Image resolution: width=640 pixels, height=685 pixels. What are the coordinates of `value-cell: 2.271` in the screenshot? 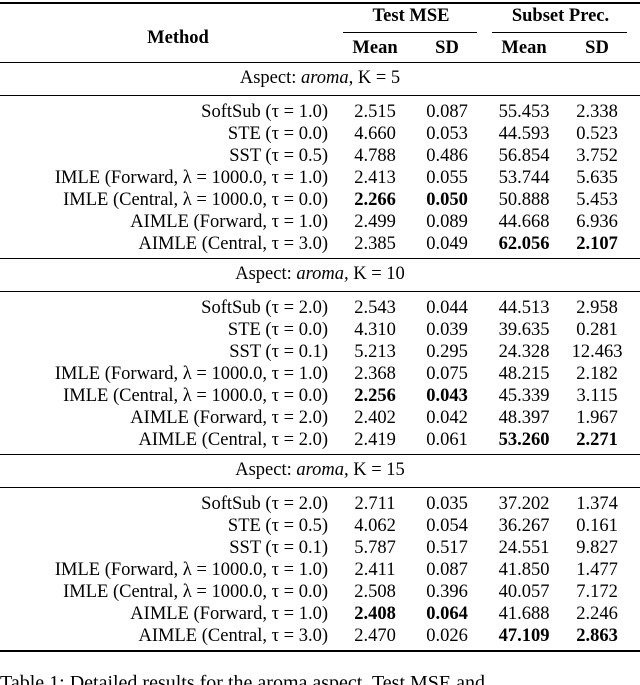 It's located at (597, 440).